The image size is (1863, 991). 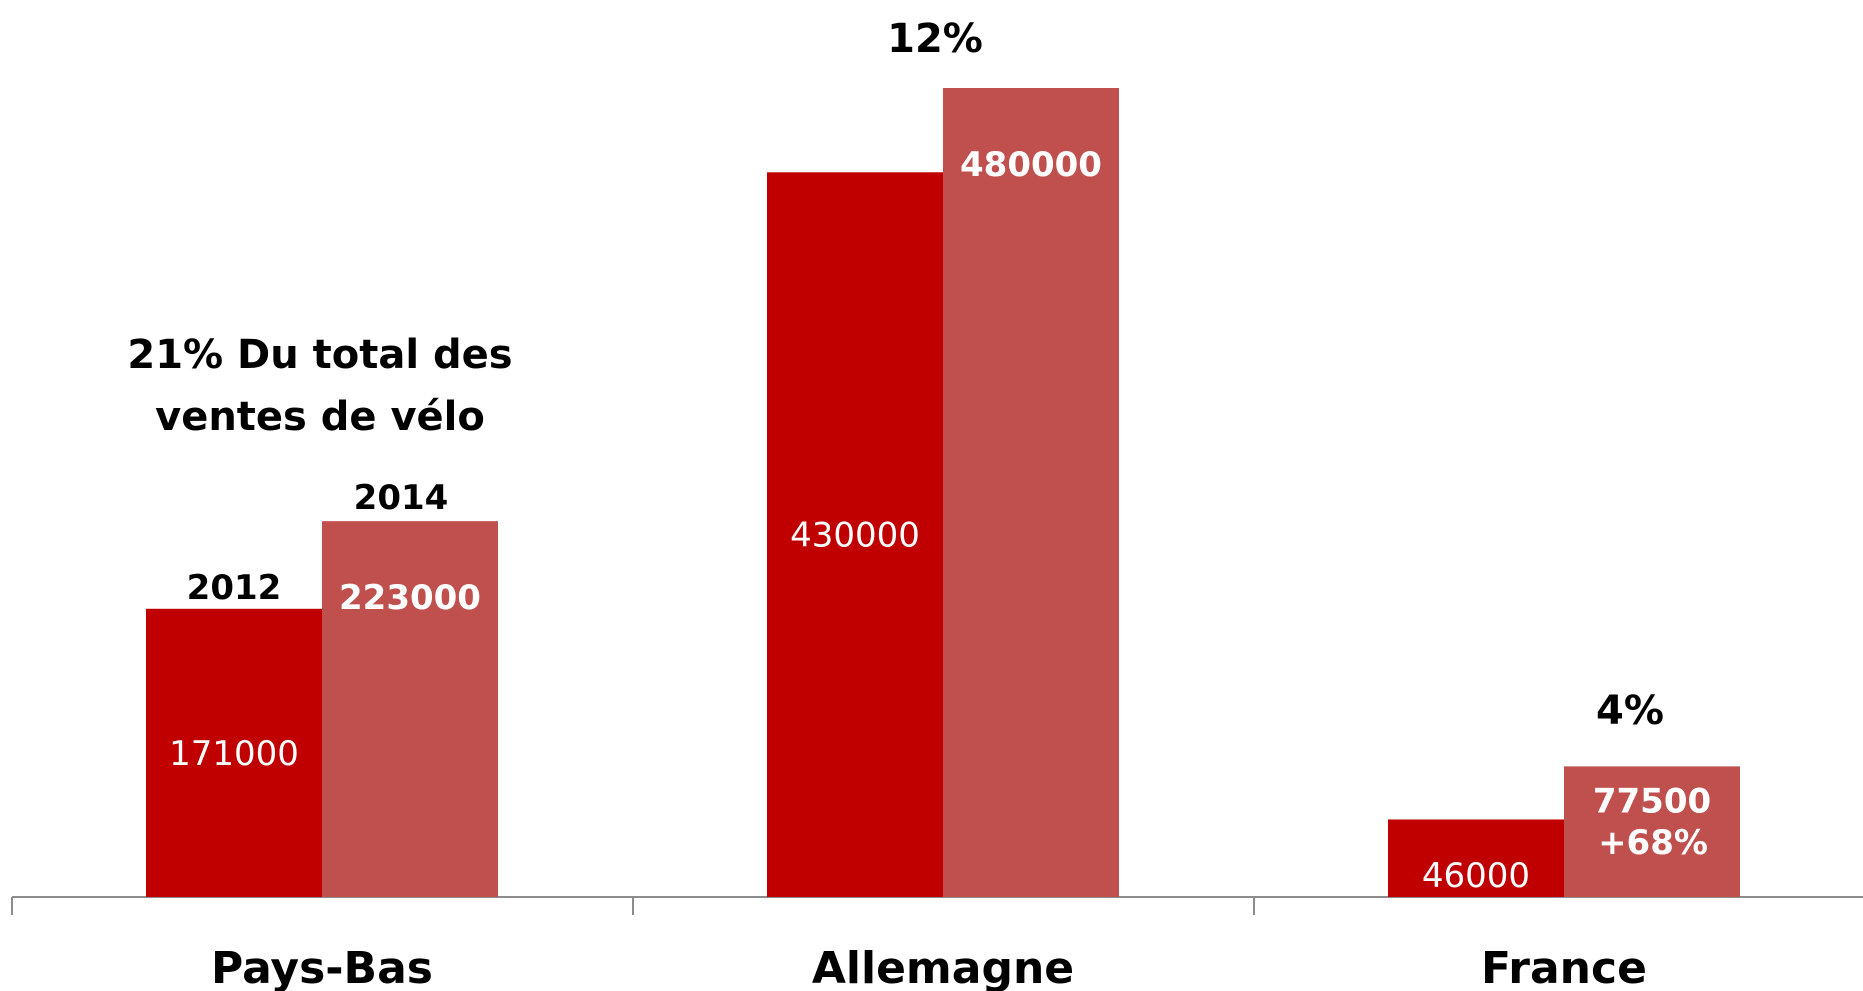 I want to click on data-label-2012-allemagne: 430000, so click(x=855, y=536).